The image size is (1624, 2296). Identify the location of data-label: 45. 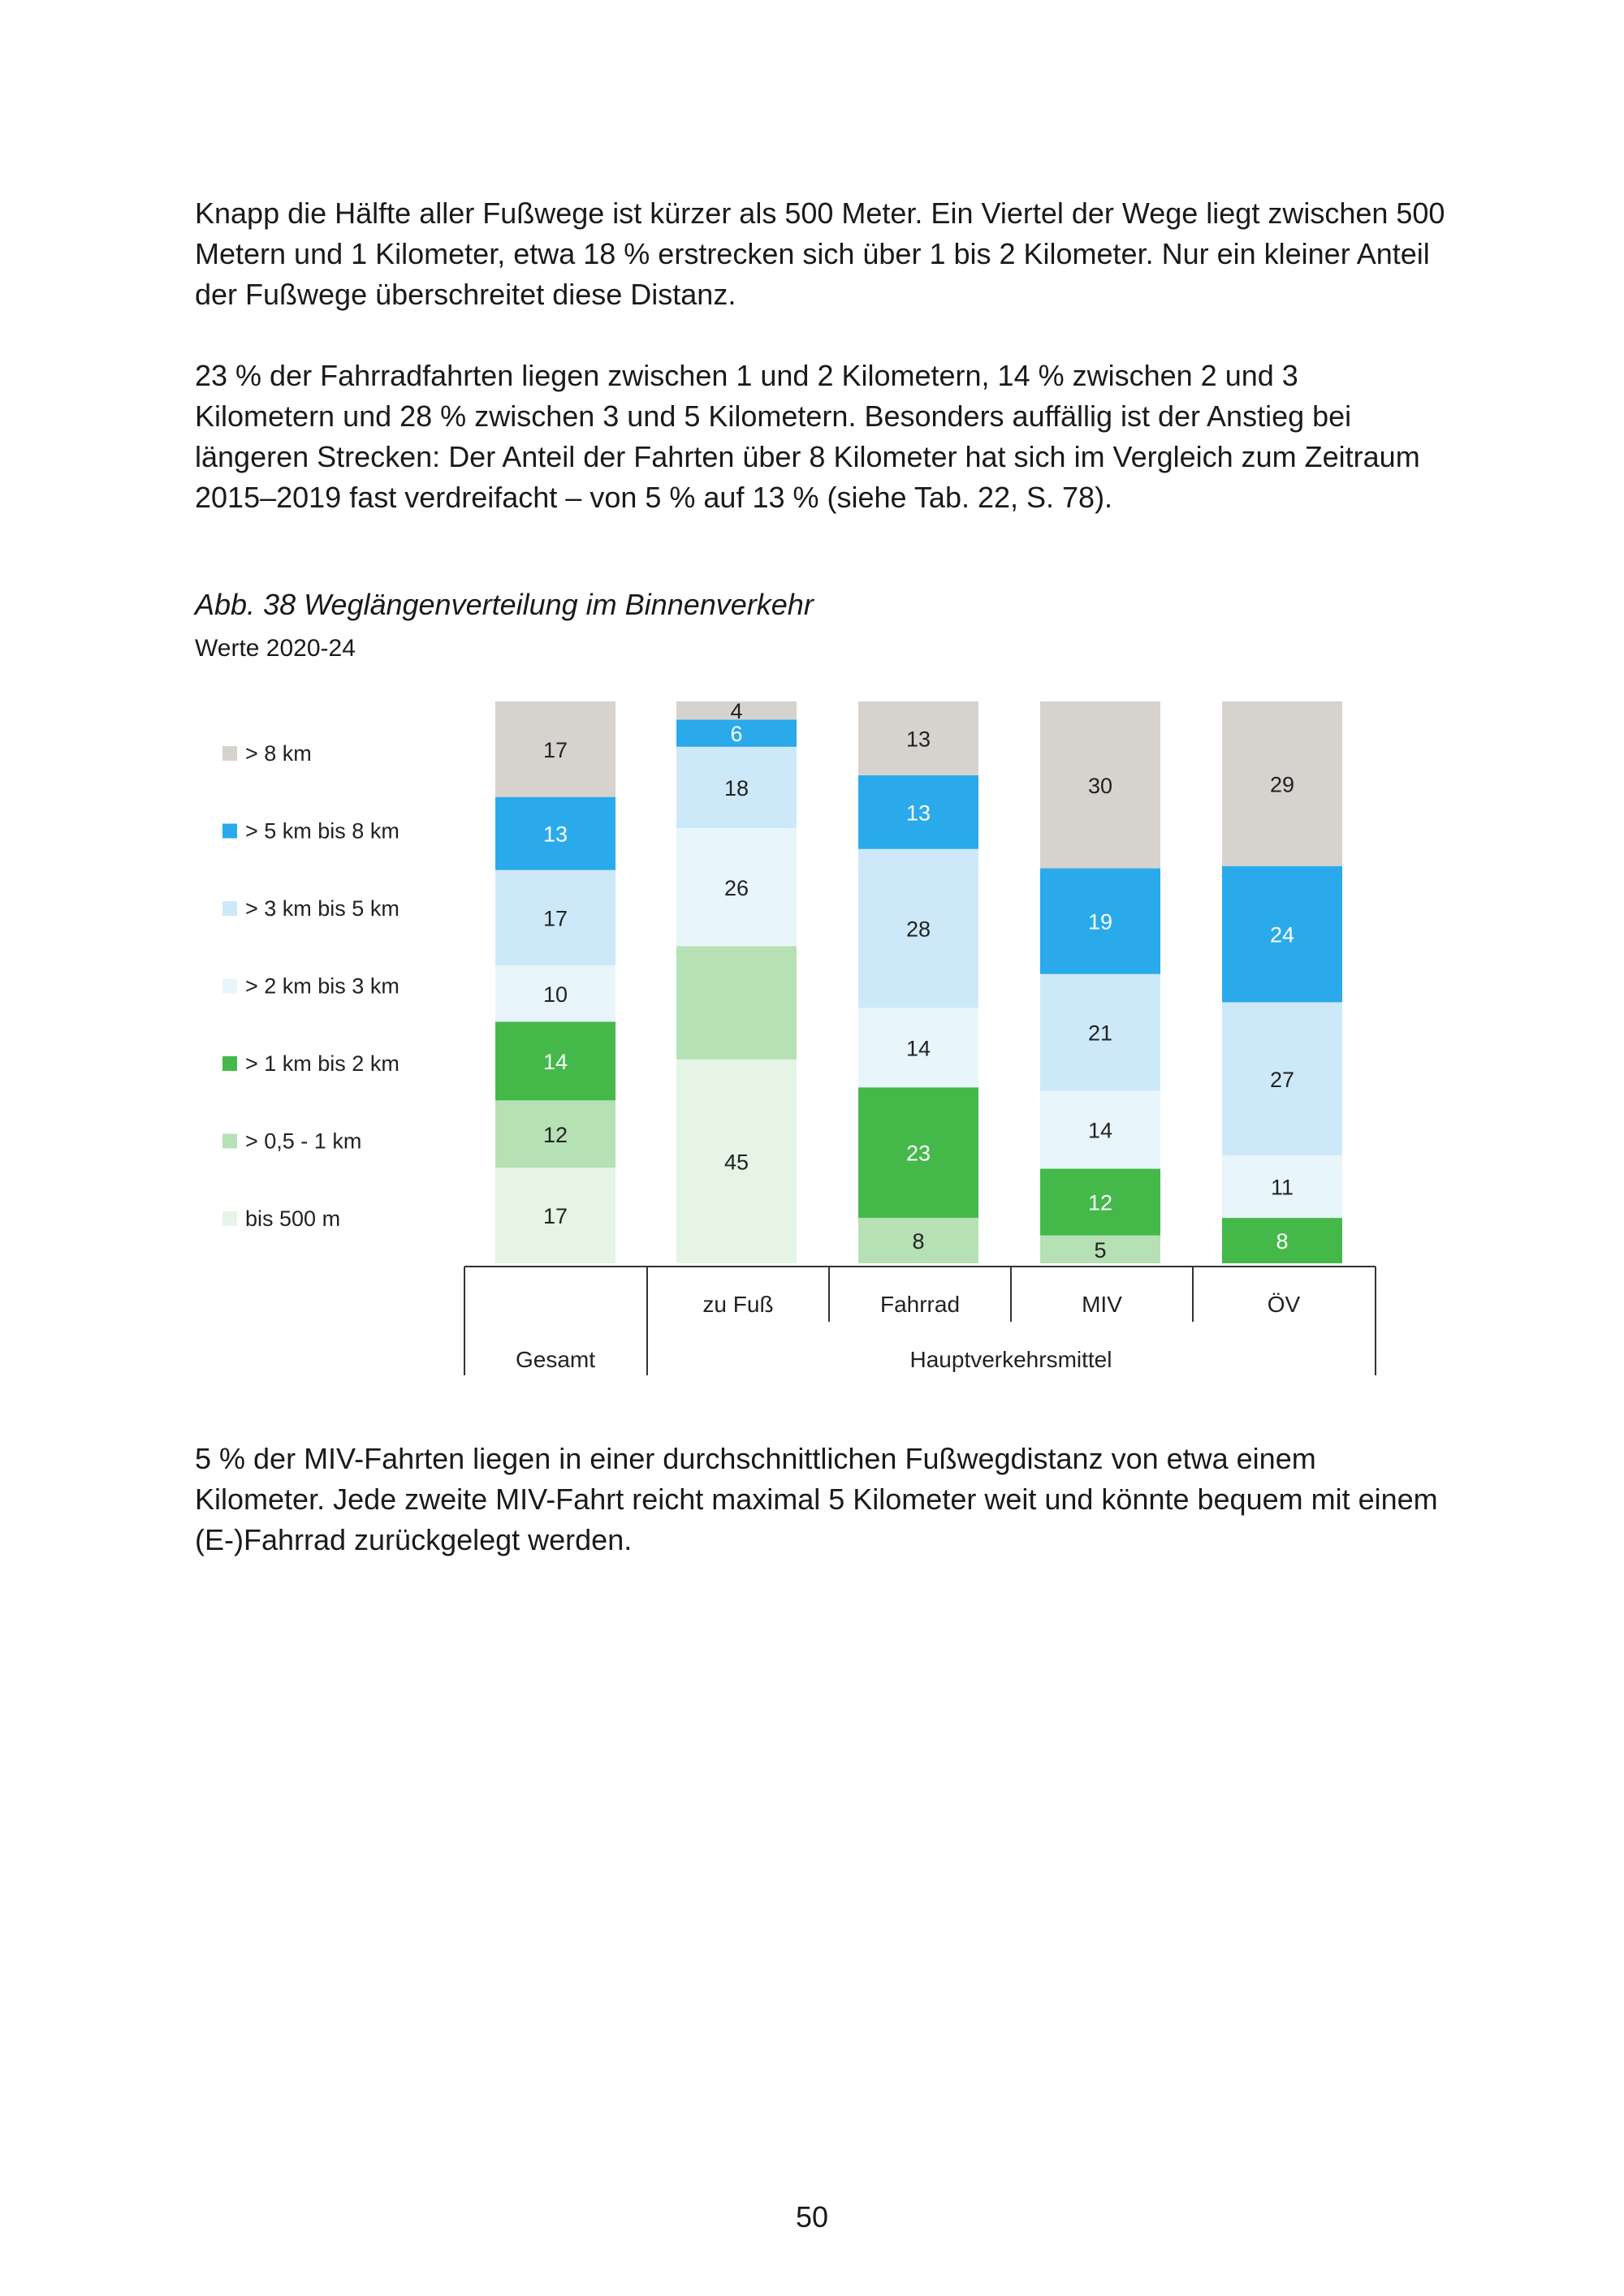
(737, 1162).